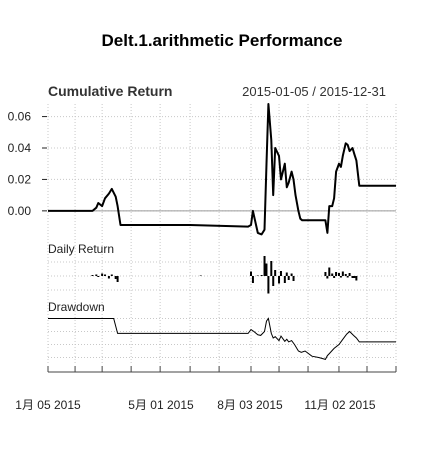 The width and height of the screenshot is (444, 454). What do you see at coordinates (20, 211) in the screenshot?
I see `y-tick-label: 0.00` at bounding box center [20, 211].